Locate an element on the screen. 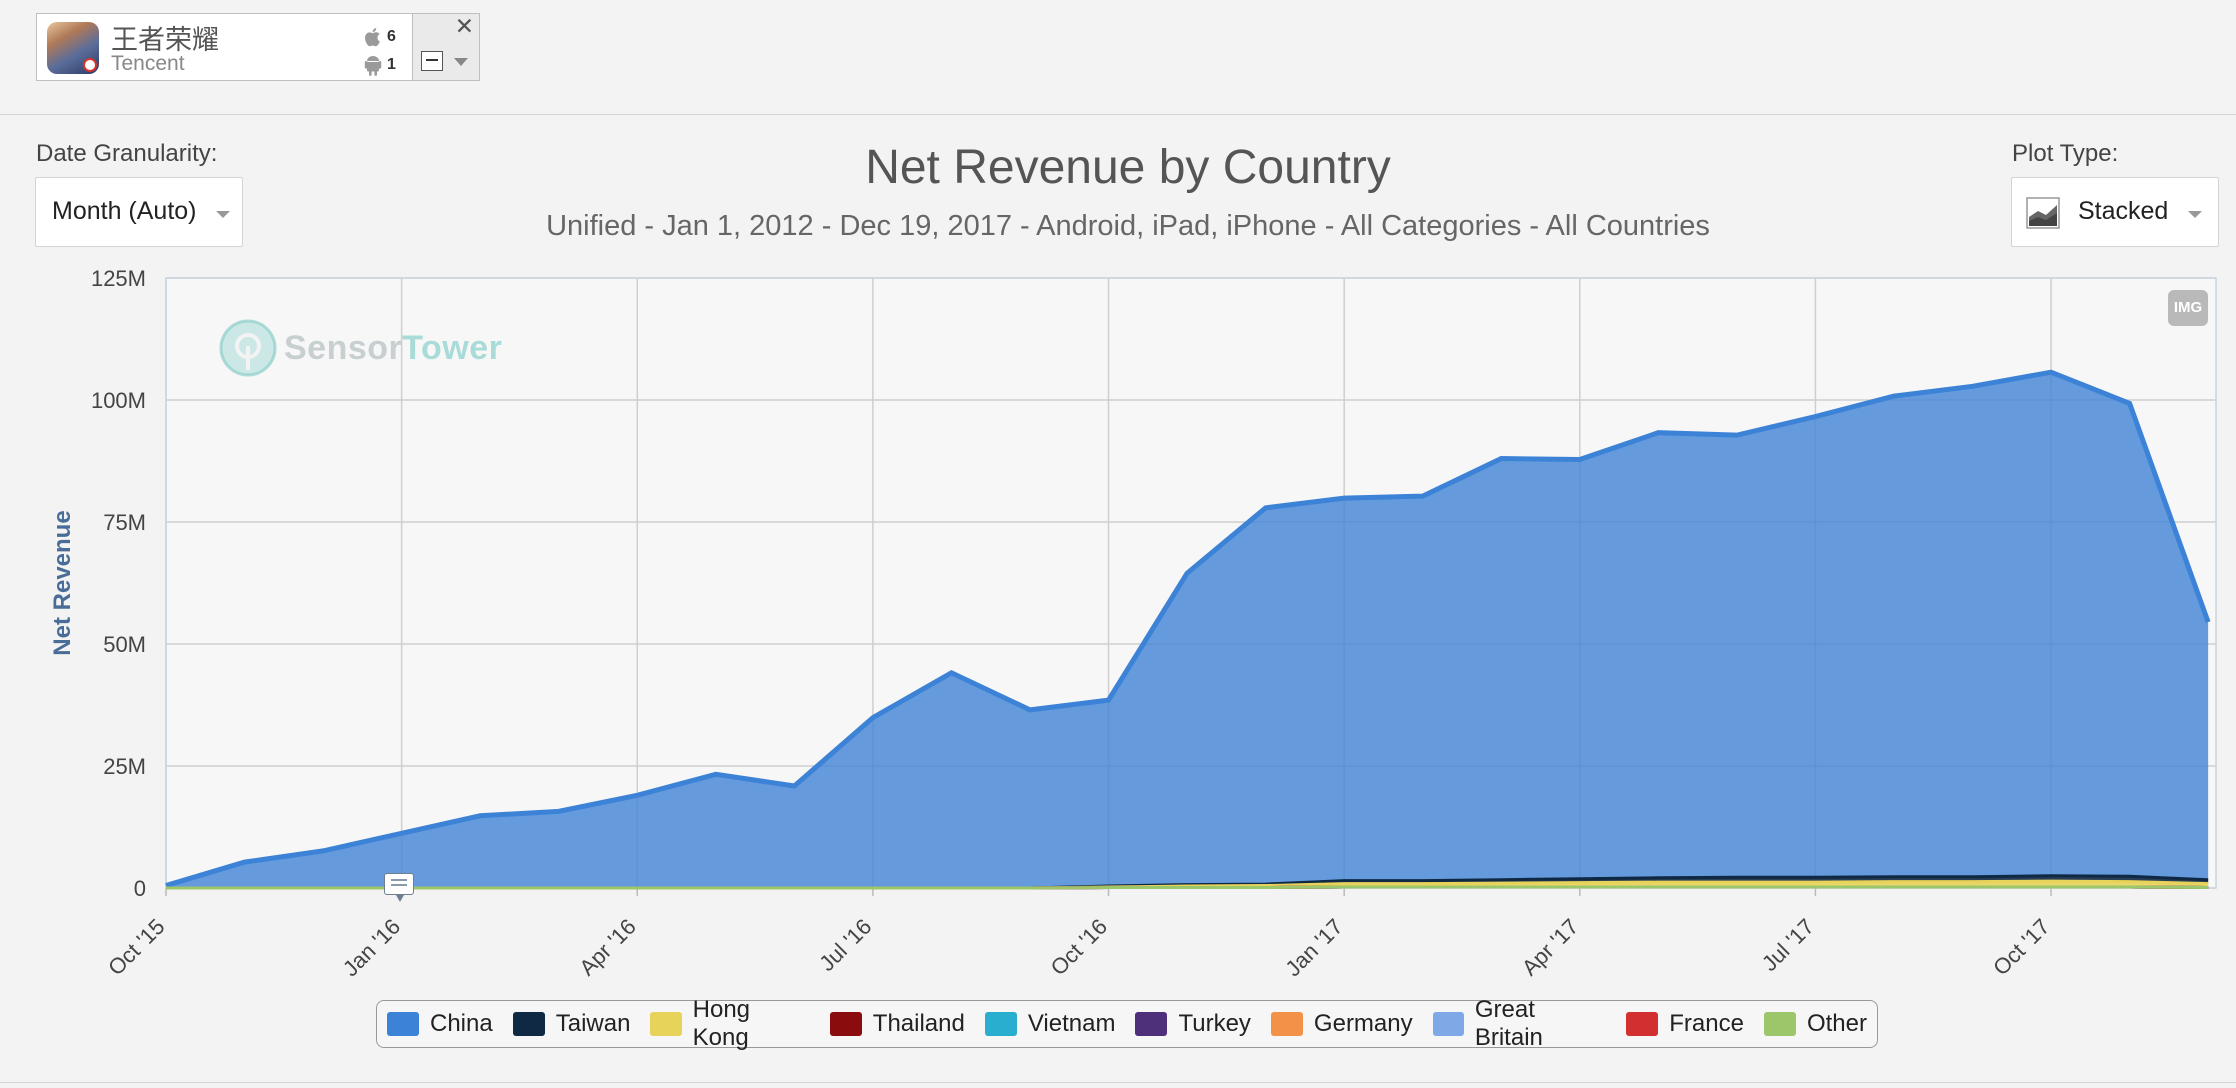 The height and width of the screenshot is (1088, 2236). y-axis-ticks: 0 25M 50M 75M 100M 125M is located at coordinates (118, 583).